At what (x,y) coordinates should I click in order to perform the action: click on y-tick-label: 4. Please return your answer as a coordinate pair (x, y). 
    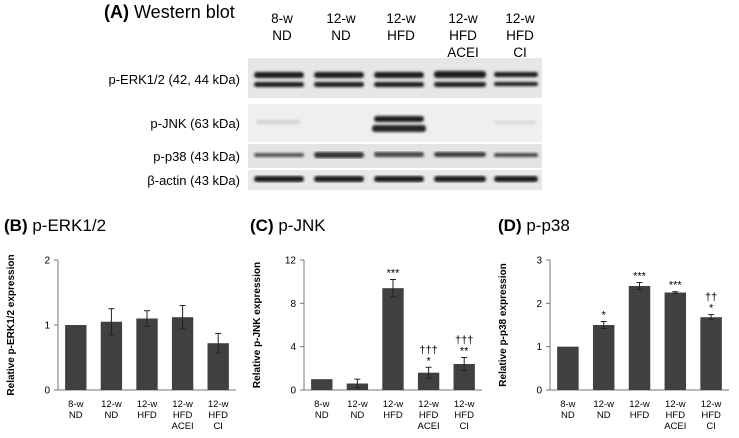
    Looking at the image, I should click on (293, 347).